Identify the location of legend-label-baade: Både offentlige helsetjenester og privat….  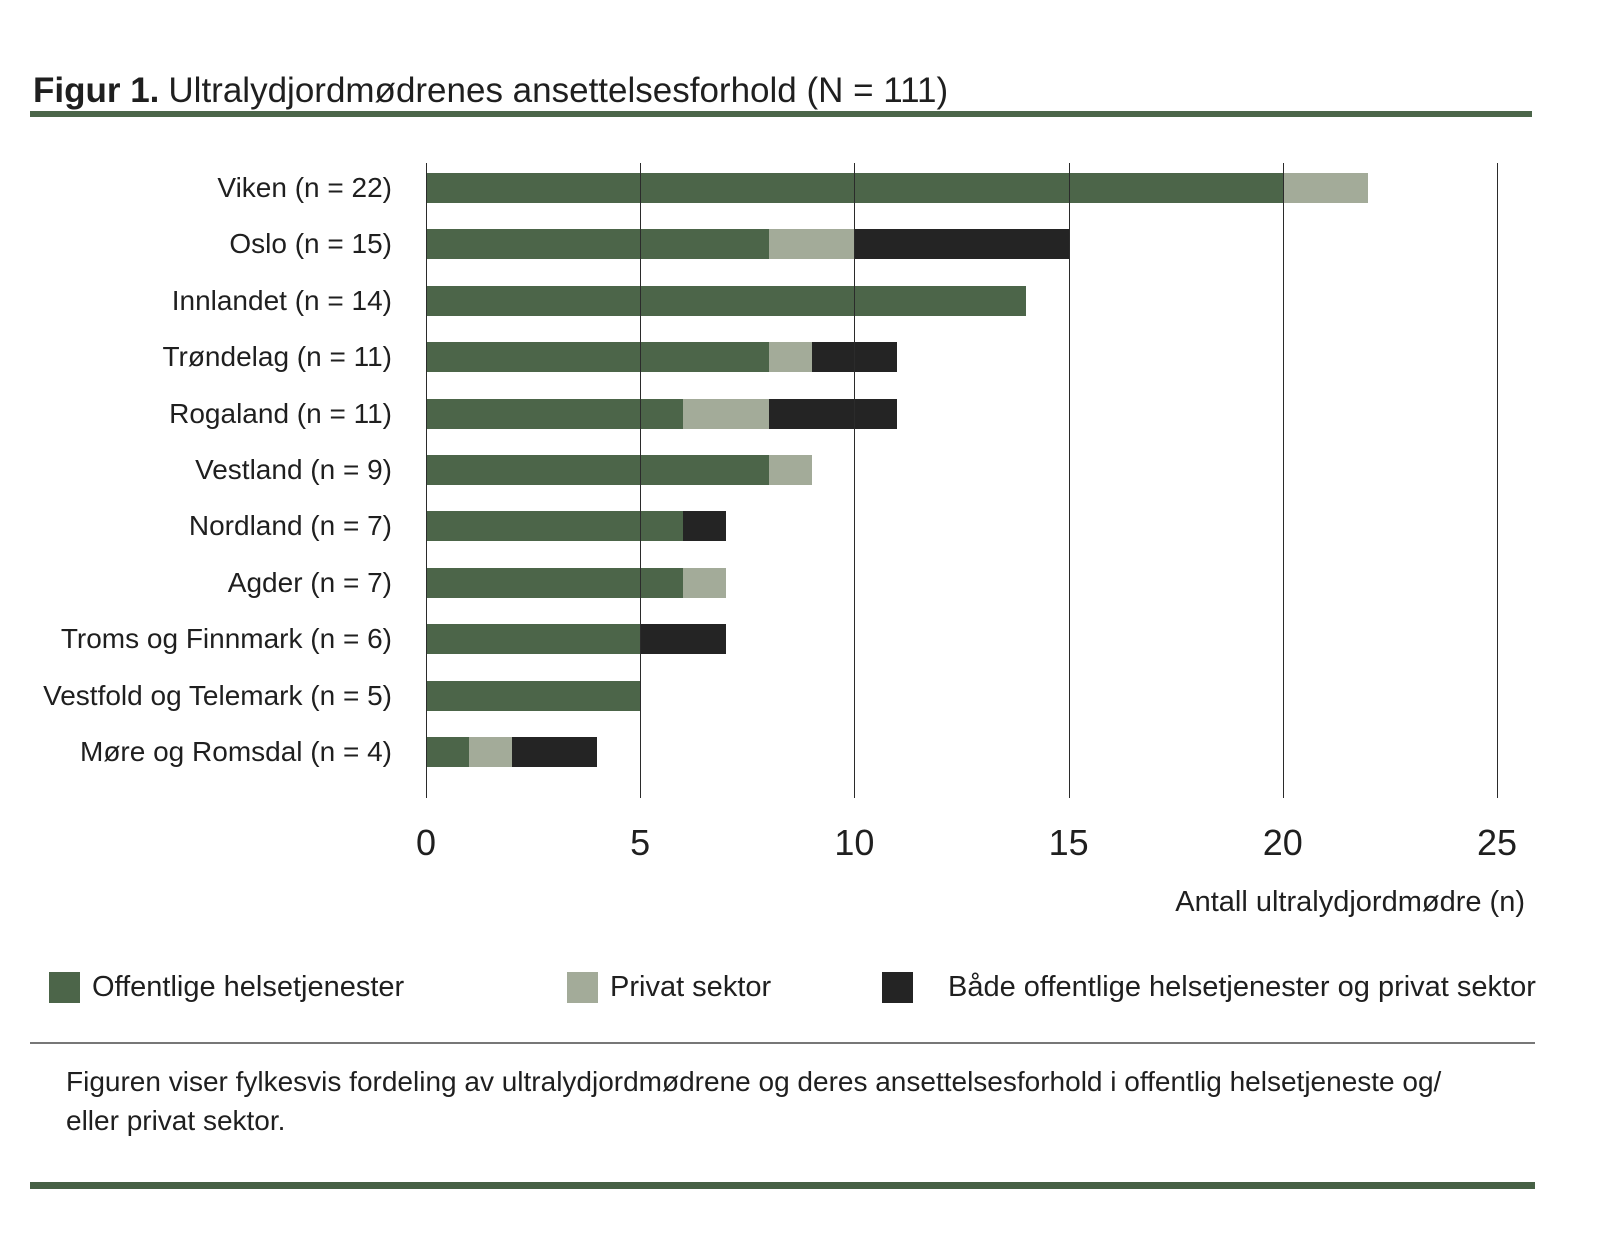
(1242, 987).